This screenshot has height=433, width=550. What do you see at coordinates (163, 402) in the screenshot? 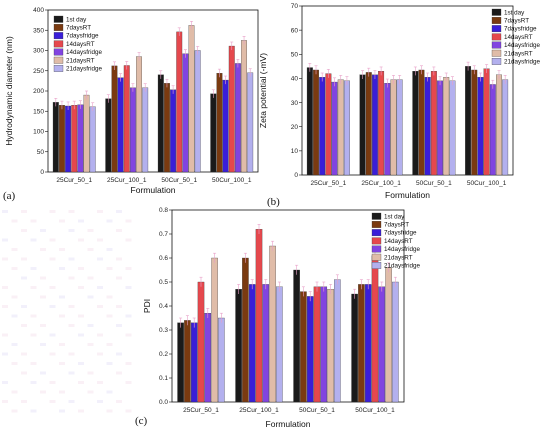
I see `y-tick-label: 0.0` at bounding box center [163, 402].